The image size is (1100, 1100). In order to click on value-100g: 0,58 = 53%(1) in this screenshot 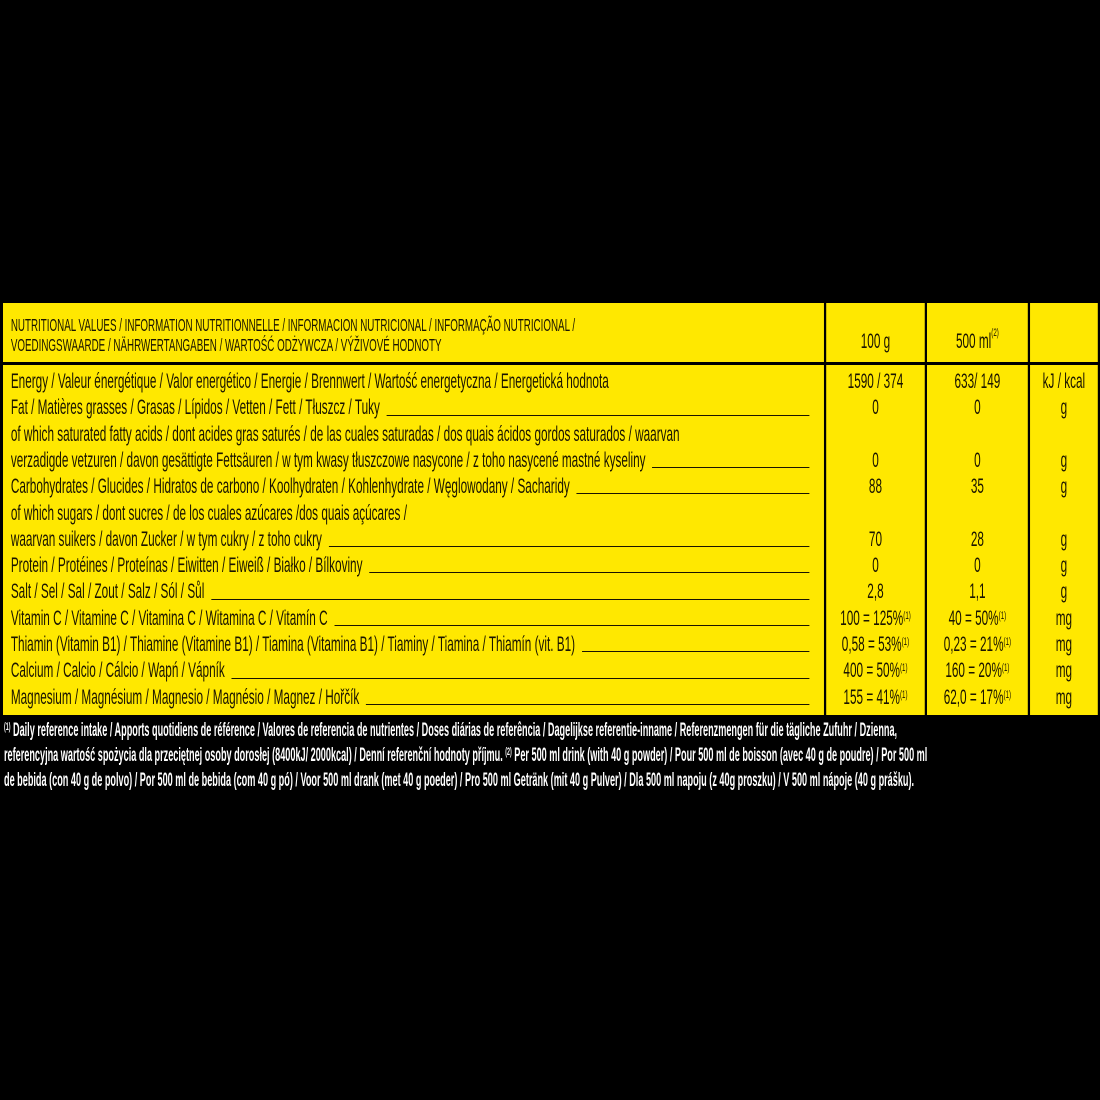, I will do `click(875, 644)`.